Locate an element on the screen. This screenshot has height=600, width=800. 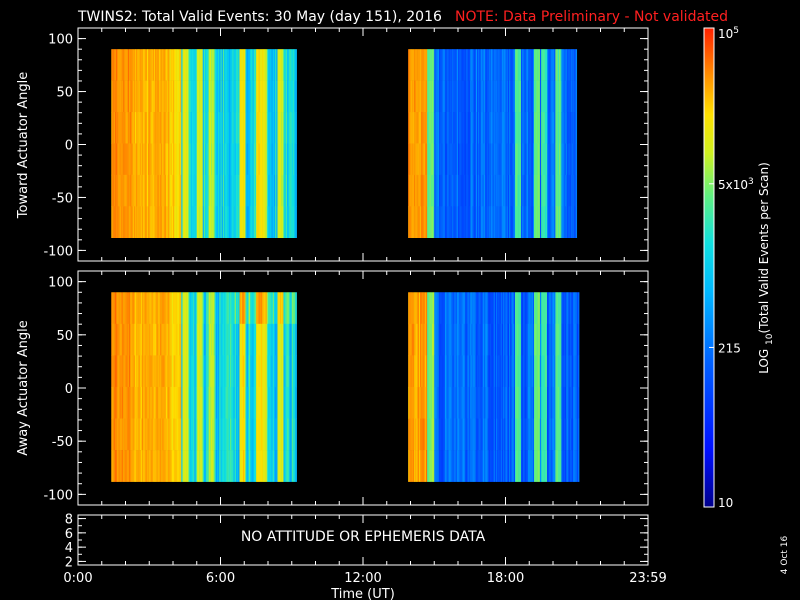
colorbar-tick-label: 10 is located at coordinates (725, 503).